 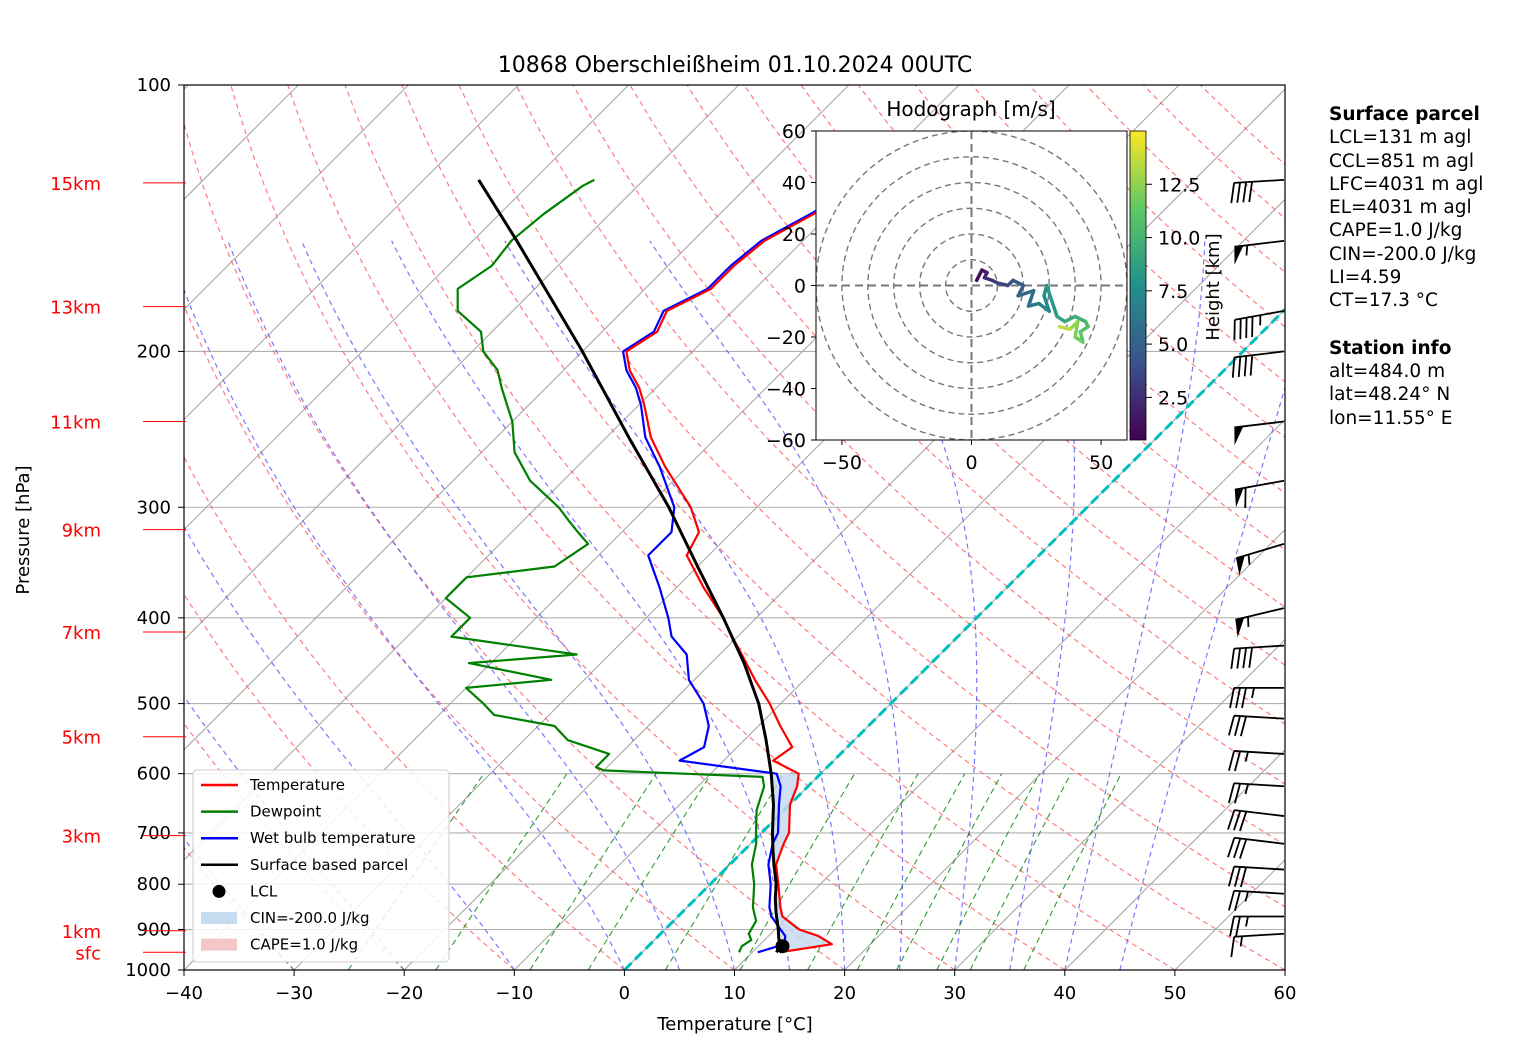 I want to click on height-label: 7km, so click(x=81, y=633).